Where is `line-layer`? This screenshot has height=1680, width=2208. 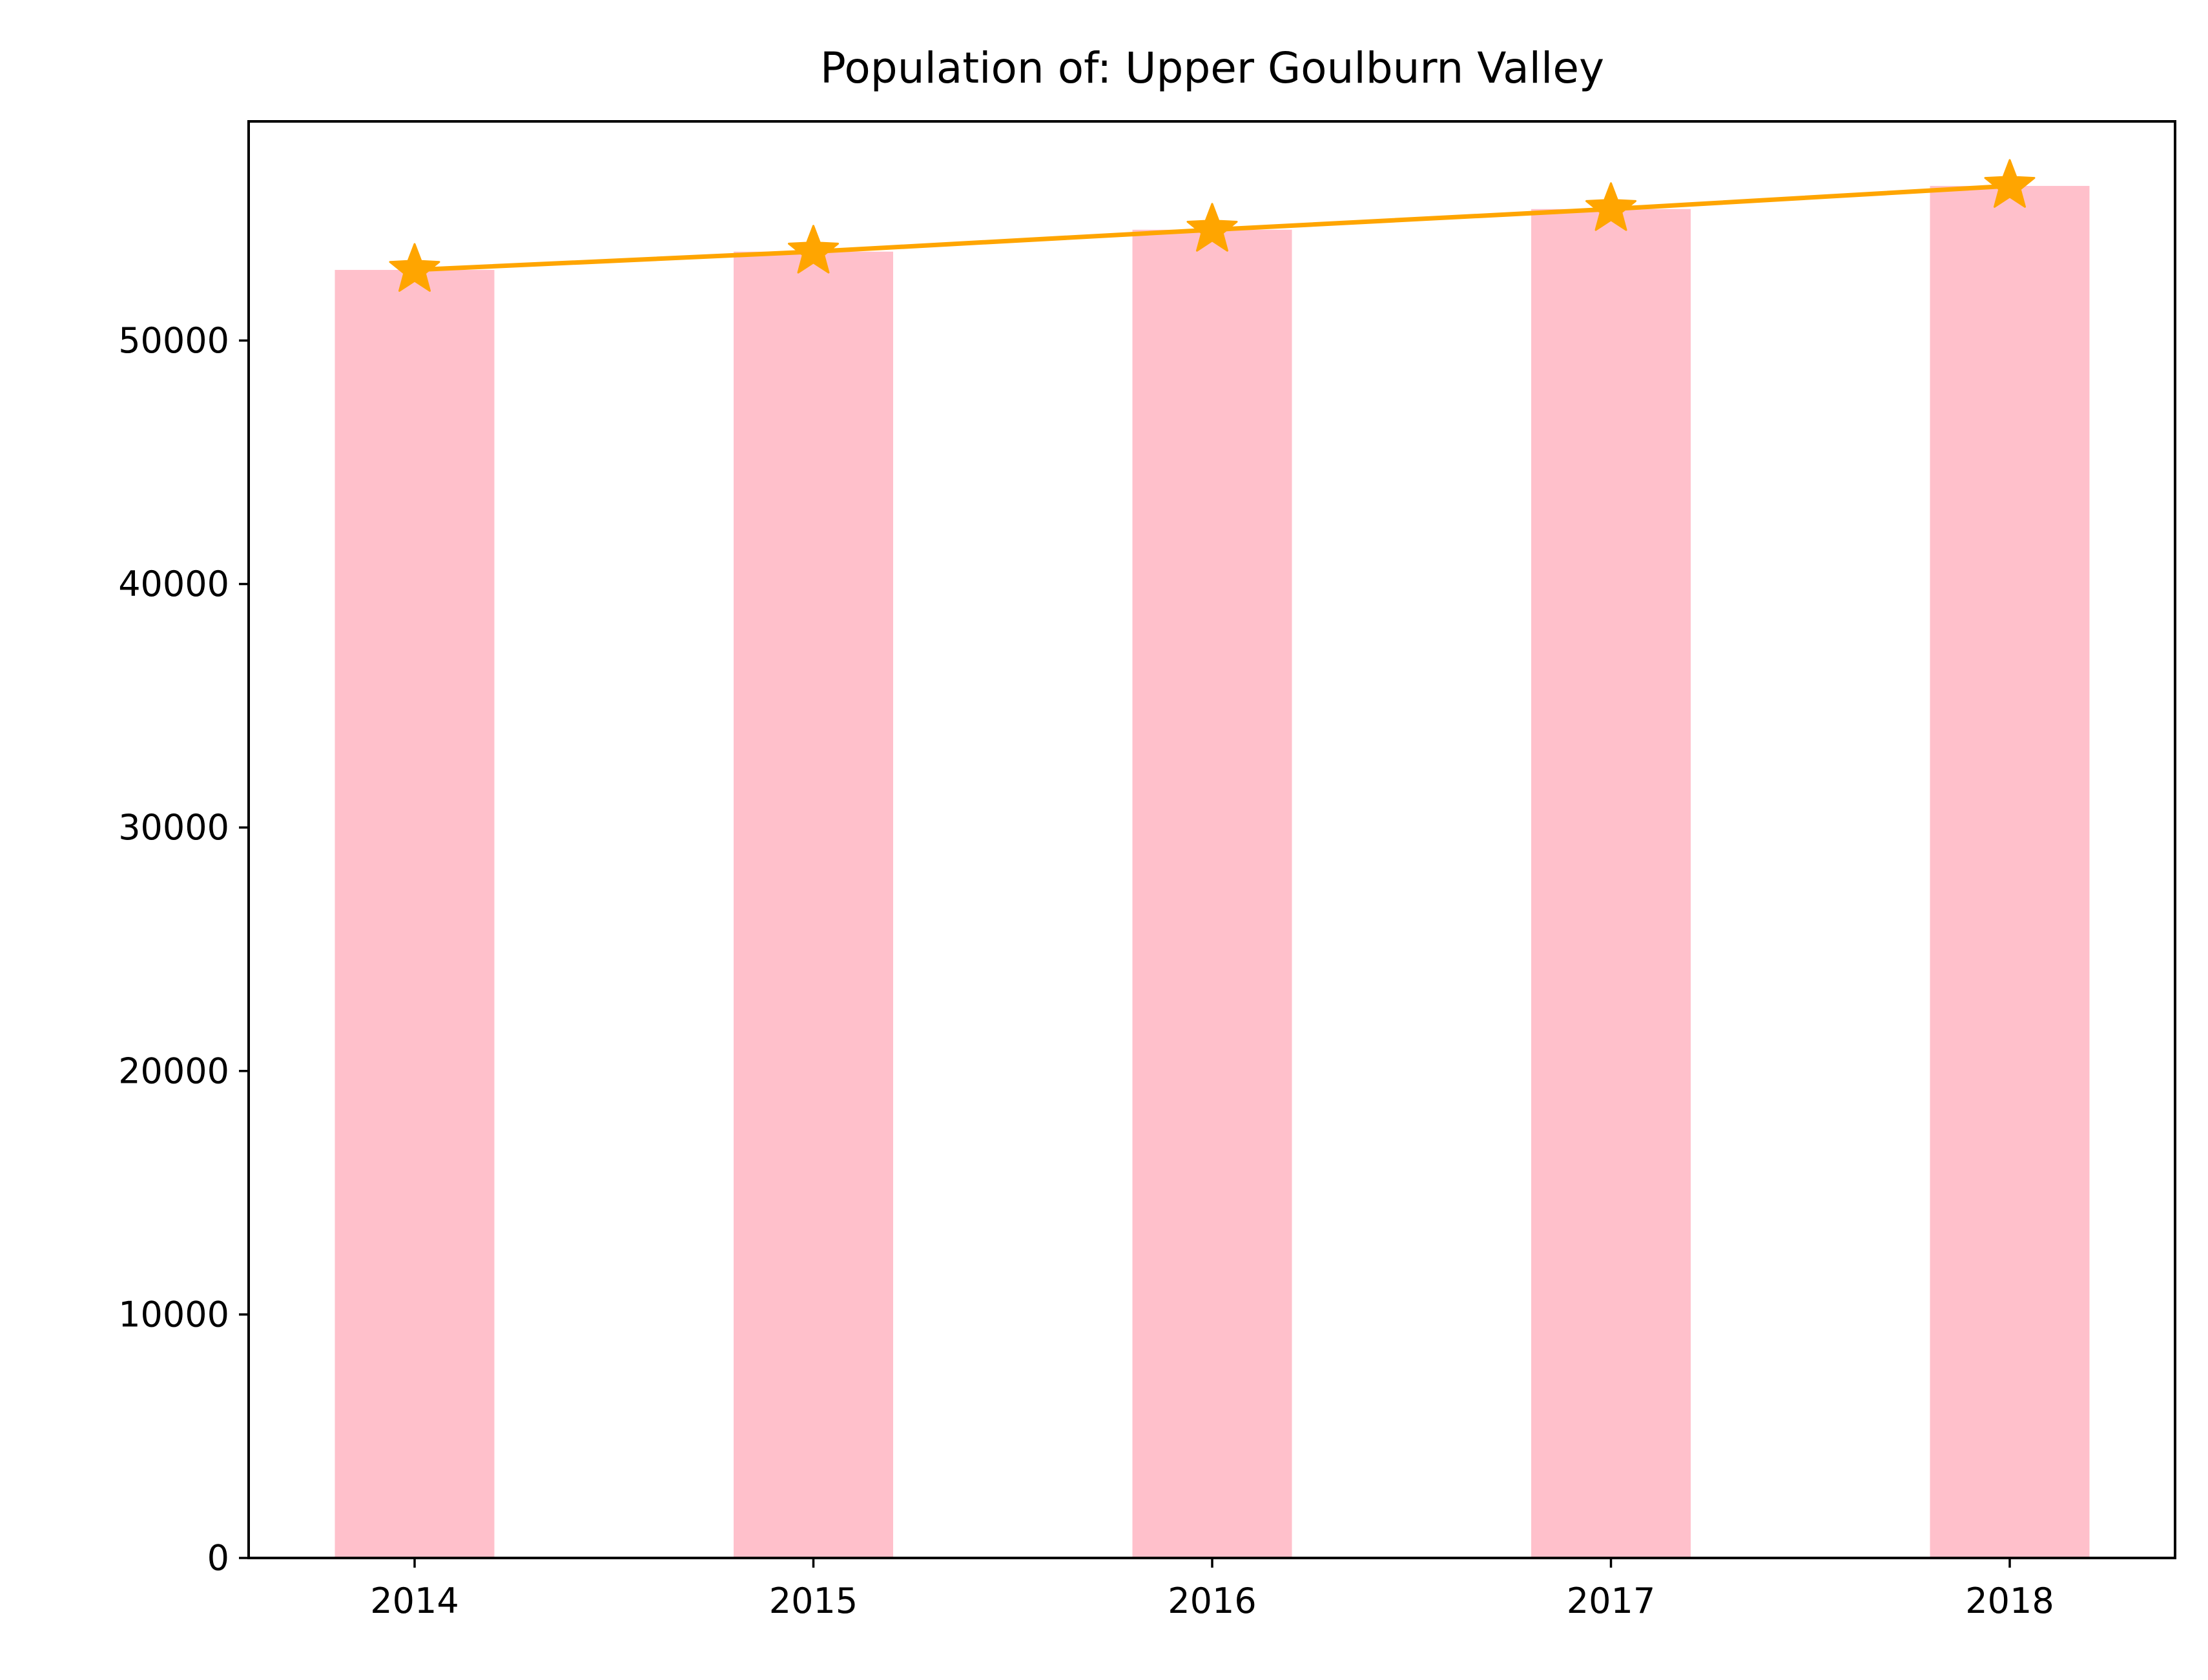
line-layer is located at coordinates (1212, 225).